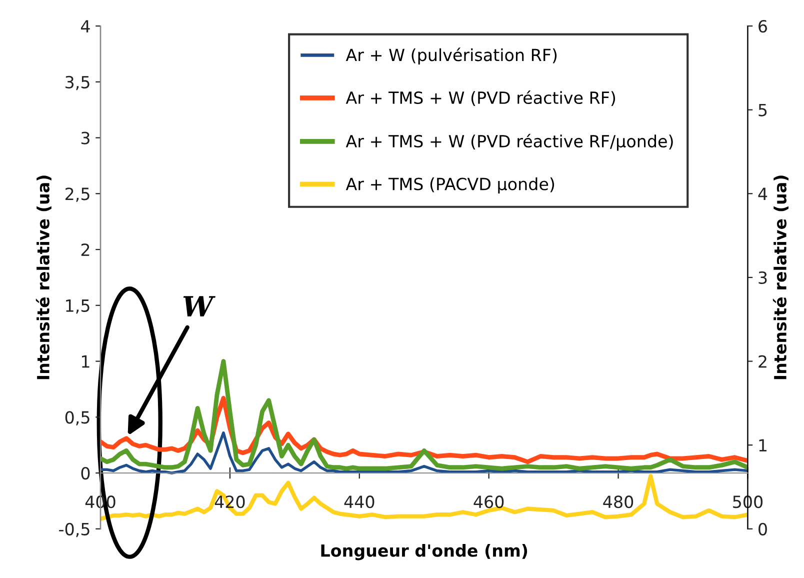  I want to click on x-tick-label: 480, so click(618, 502).